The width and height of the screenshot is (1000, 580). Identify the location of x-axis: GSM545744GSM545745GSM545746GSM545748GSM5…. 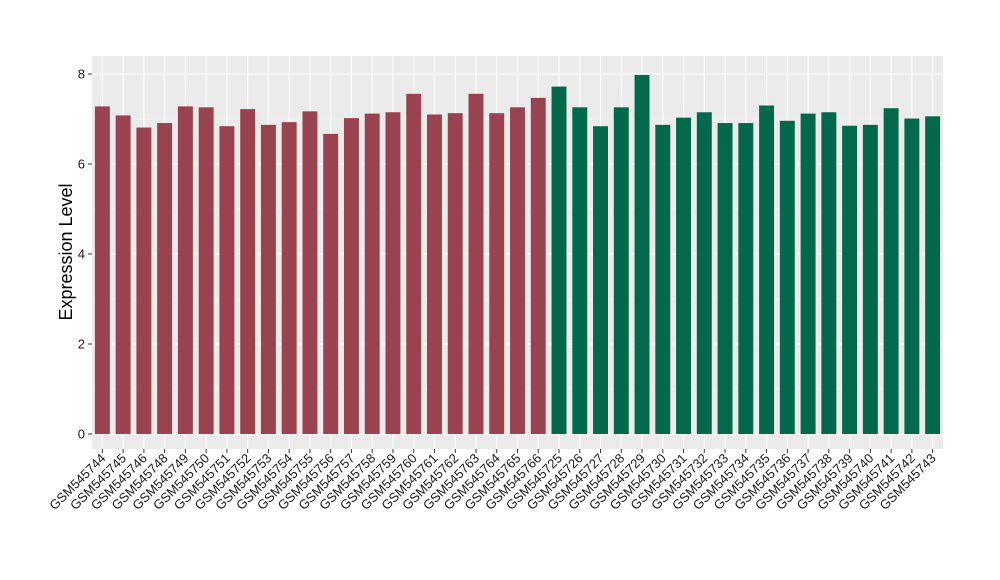
(492, 481).